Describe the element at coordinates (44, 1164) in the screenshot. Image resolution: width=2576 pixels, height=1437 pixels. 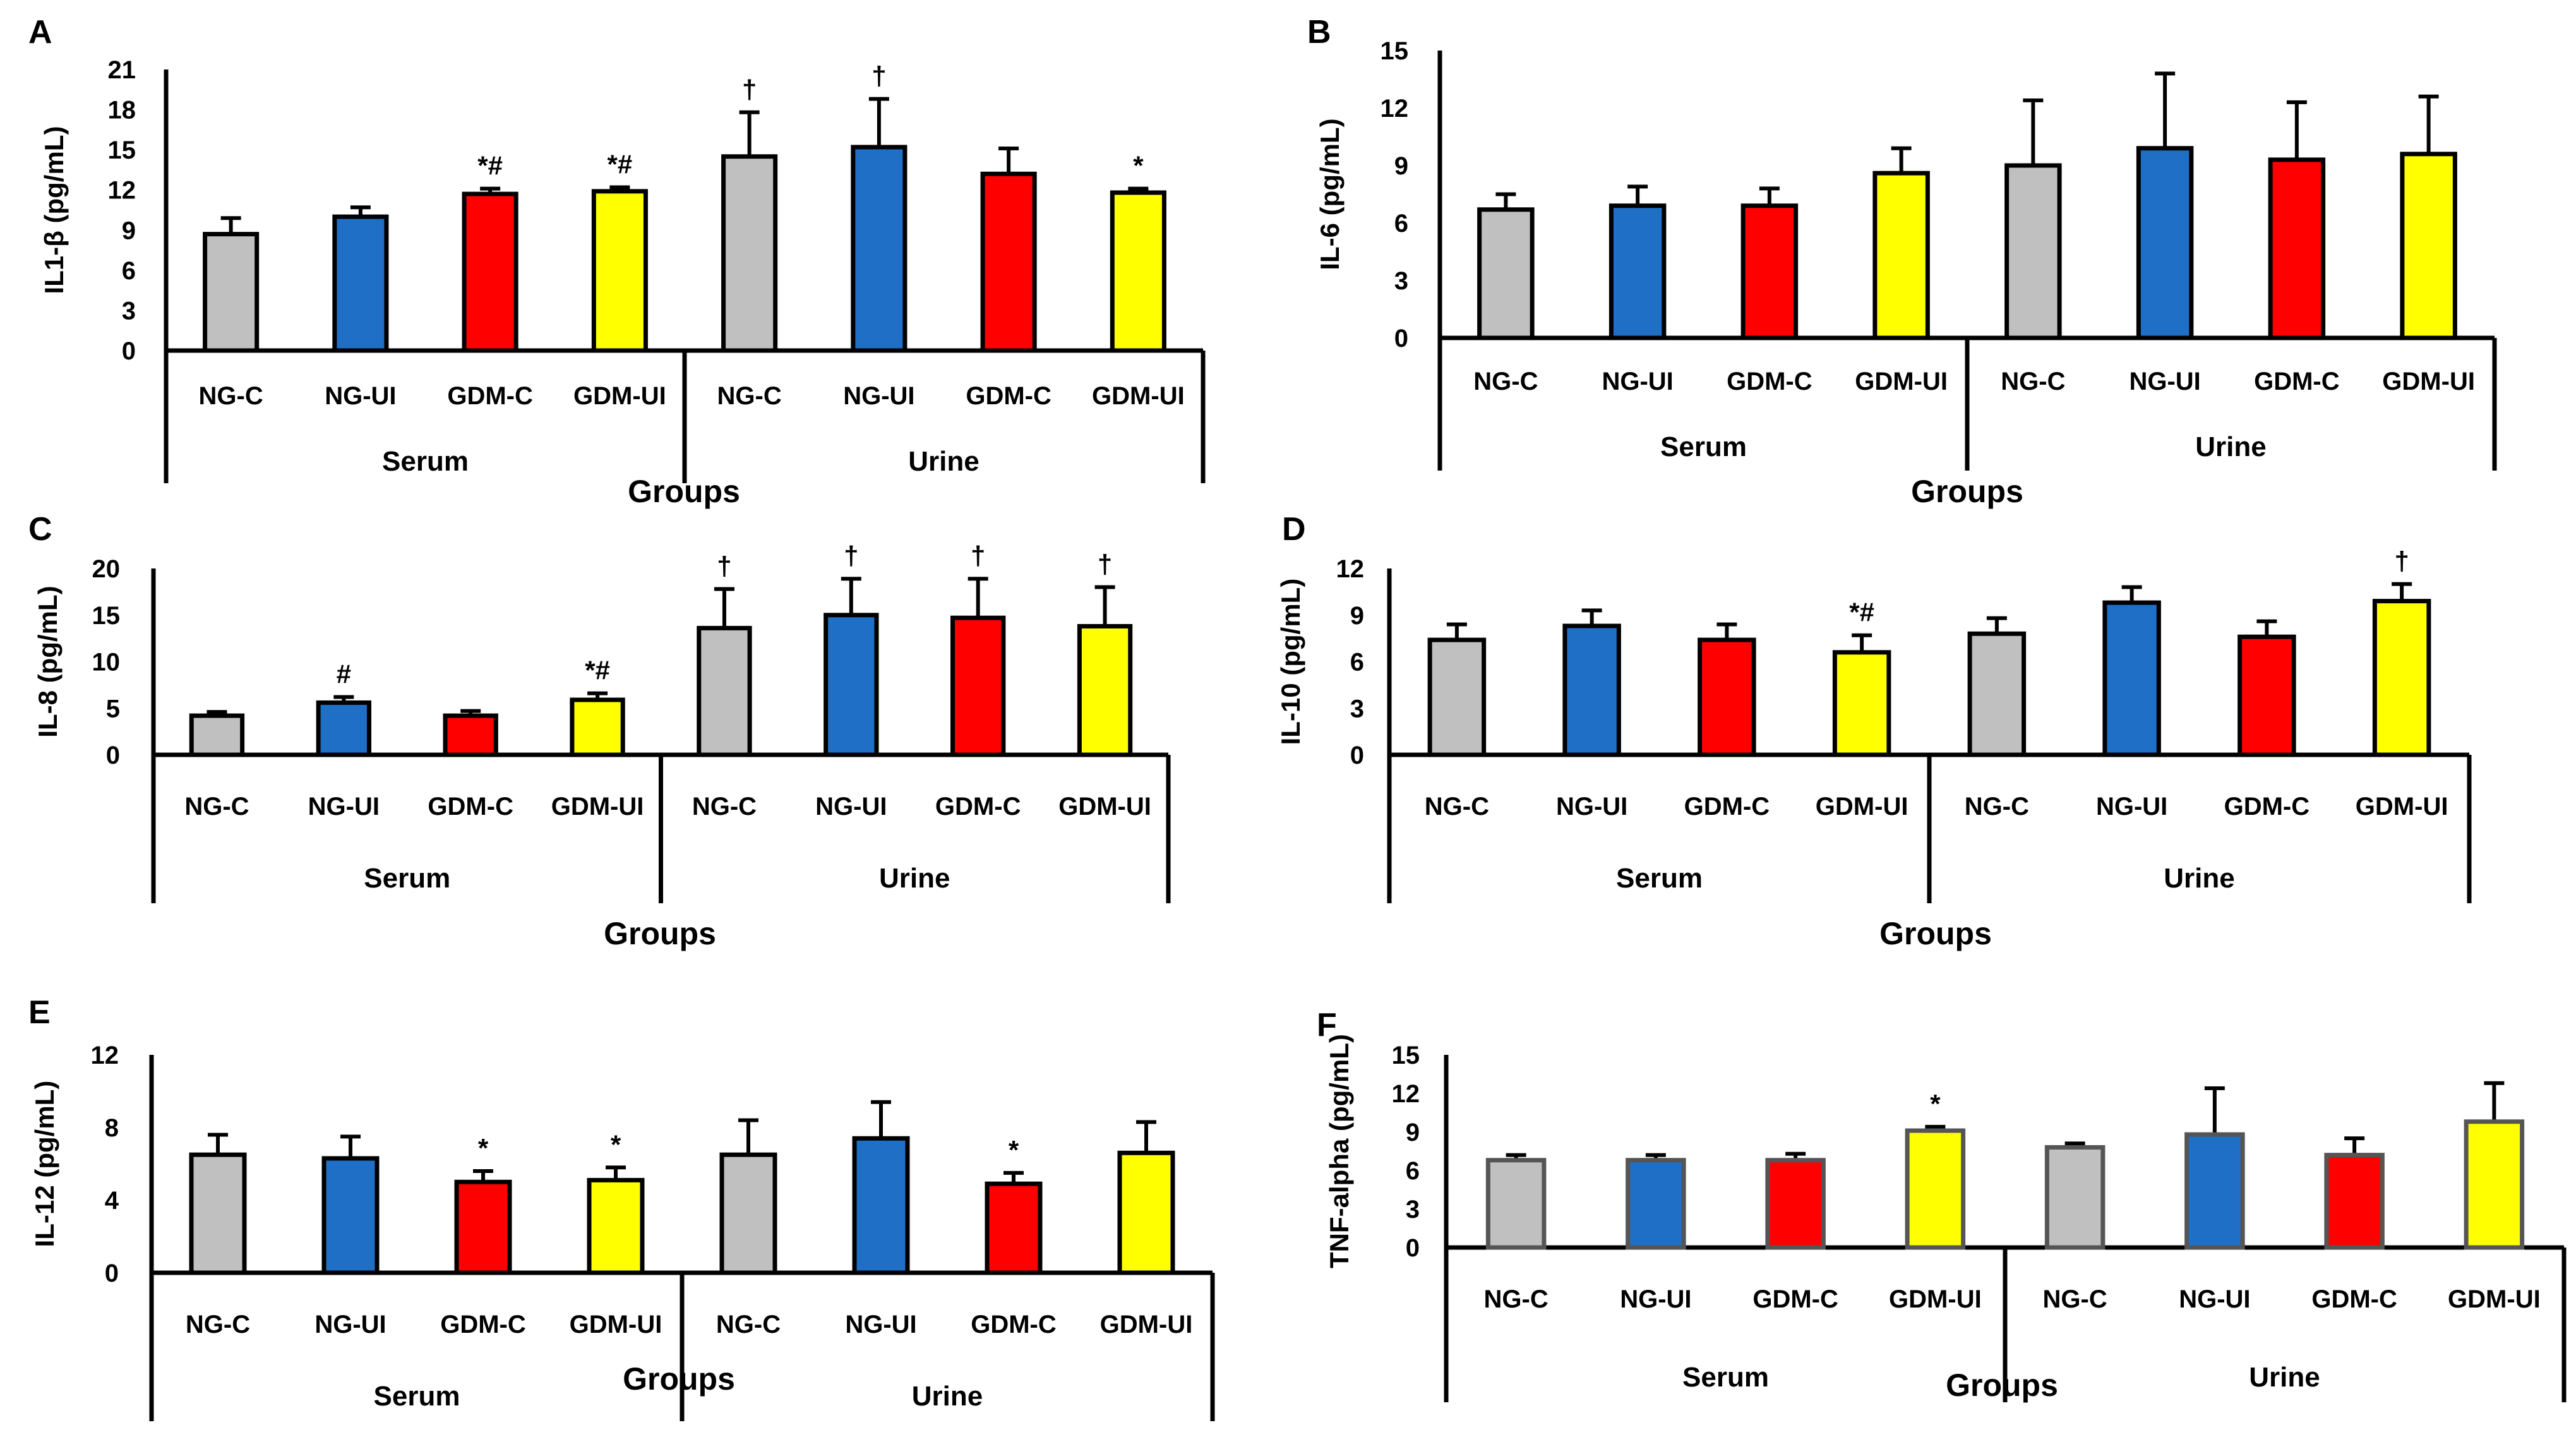
I see `y-axis-title: IL-12 (pg/mL)` at that location.